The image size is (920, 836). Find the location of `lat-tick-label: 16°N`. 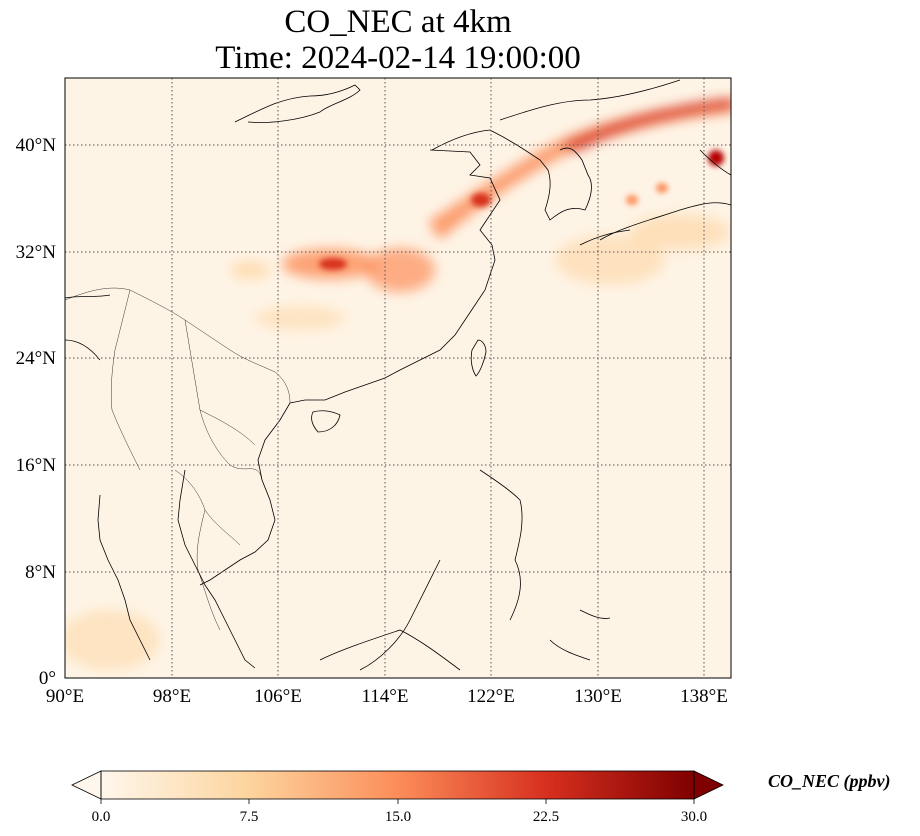

lat-tick-label: 16°N is located at coordinates (36, 465).